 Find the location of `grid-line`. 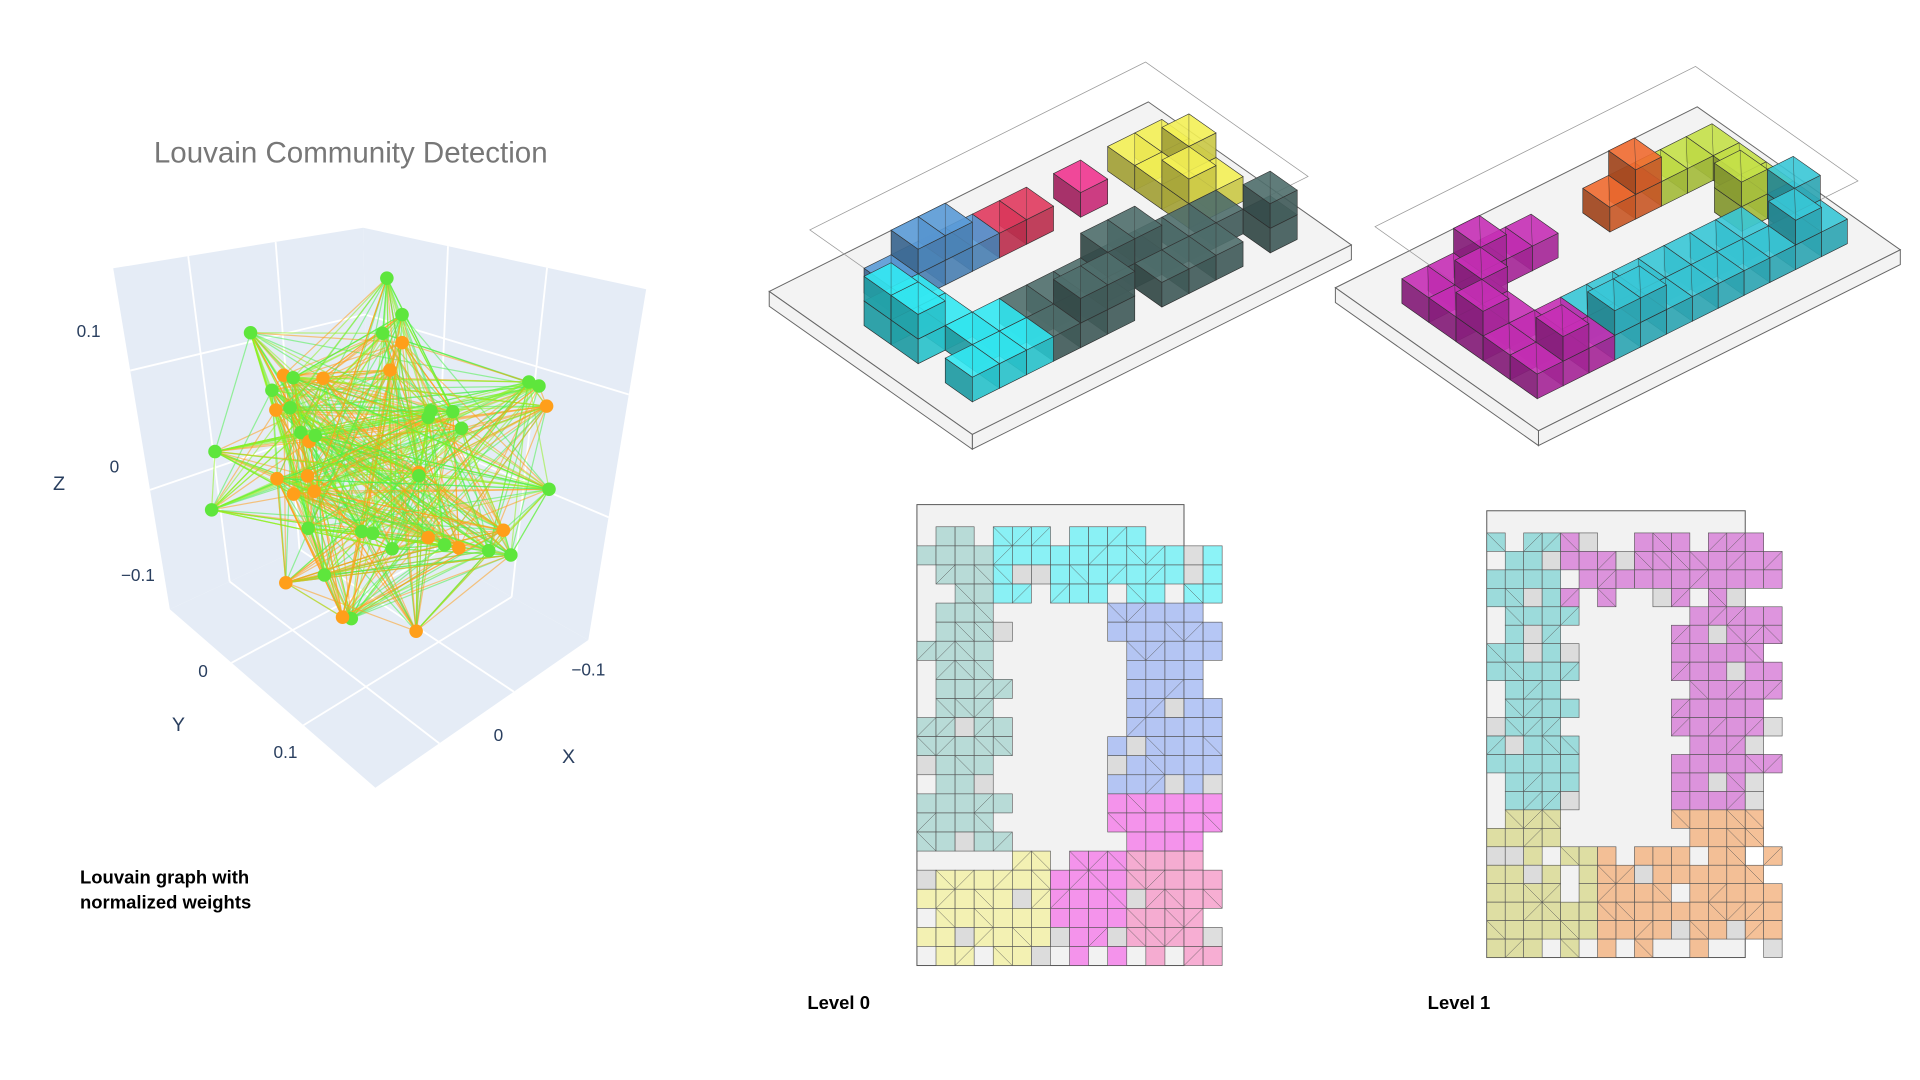

grid-line is located at coordinates (407, 661).